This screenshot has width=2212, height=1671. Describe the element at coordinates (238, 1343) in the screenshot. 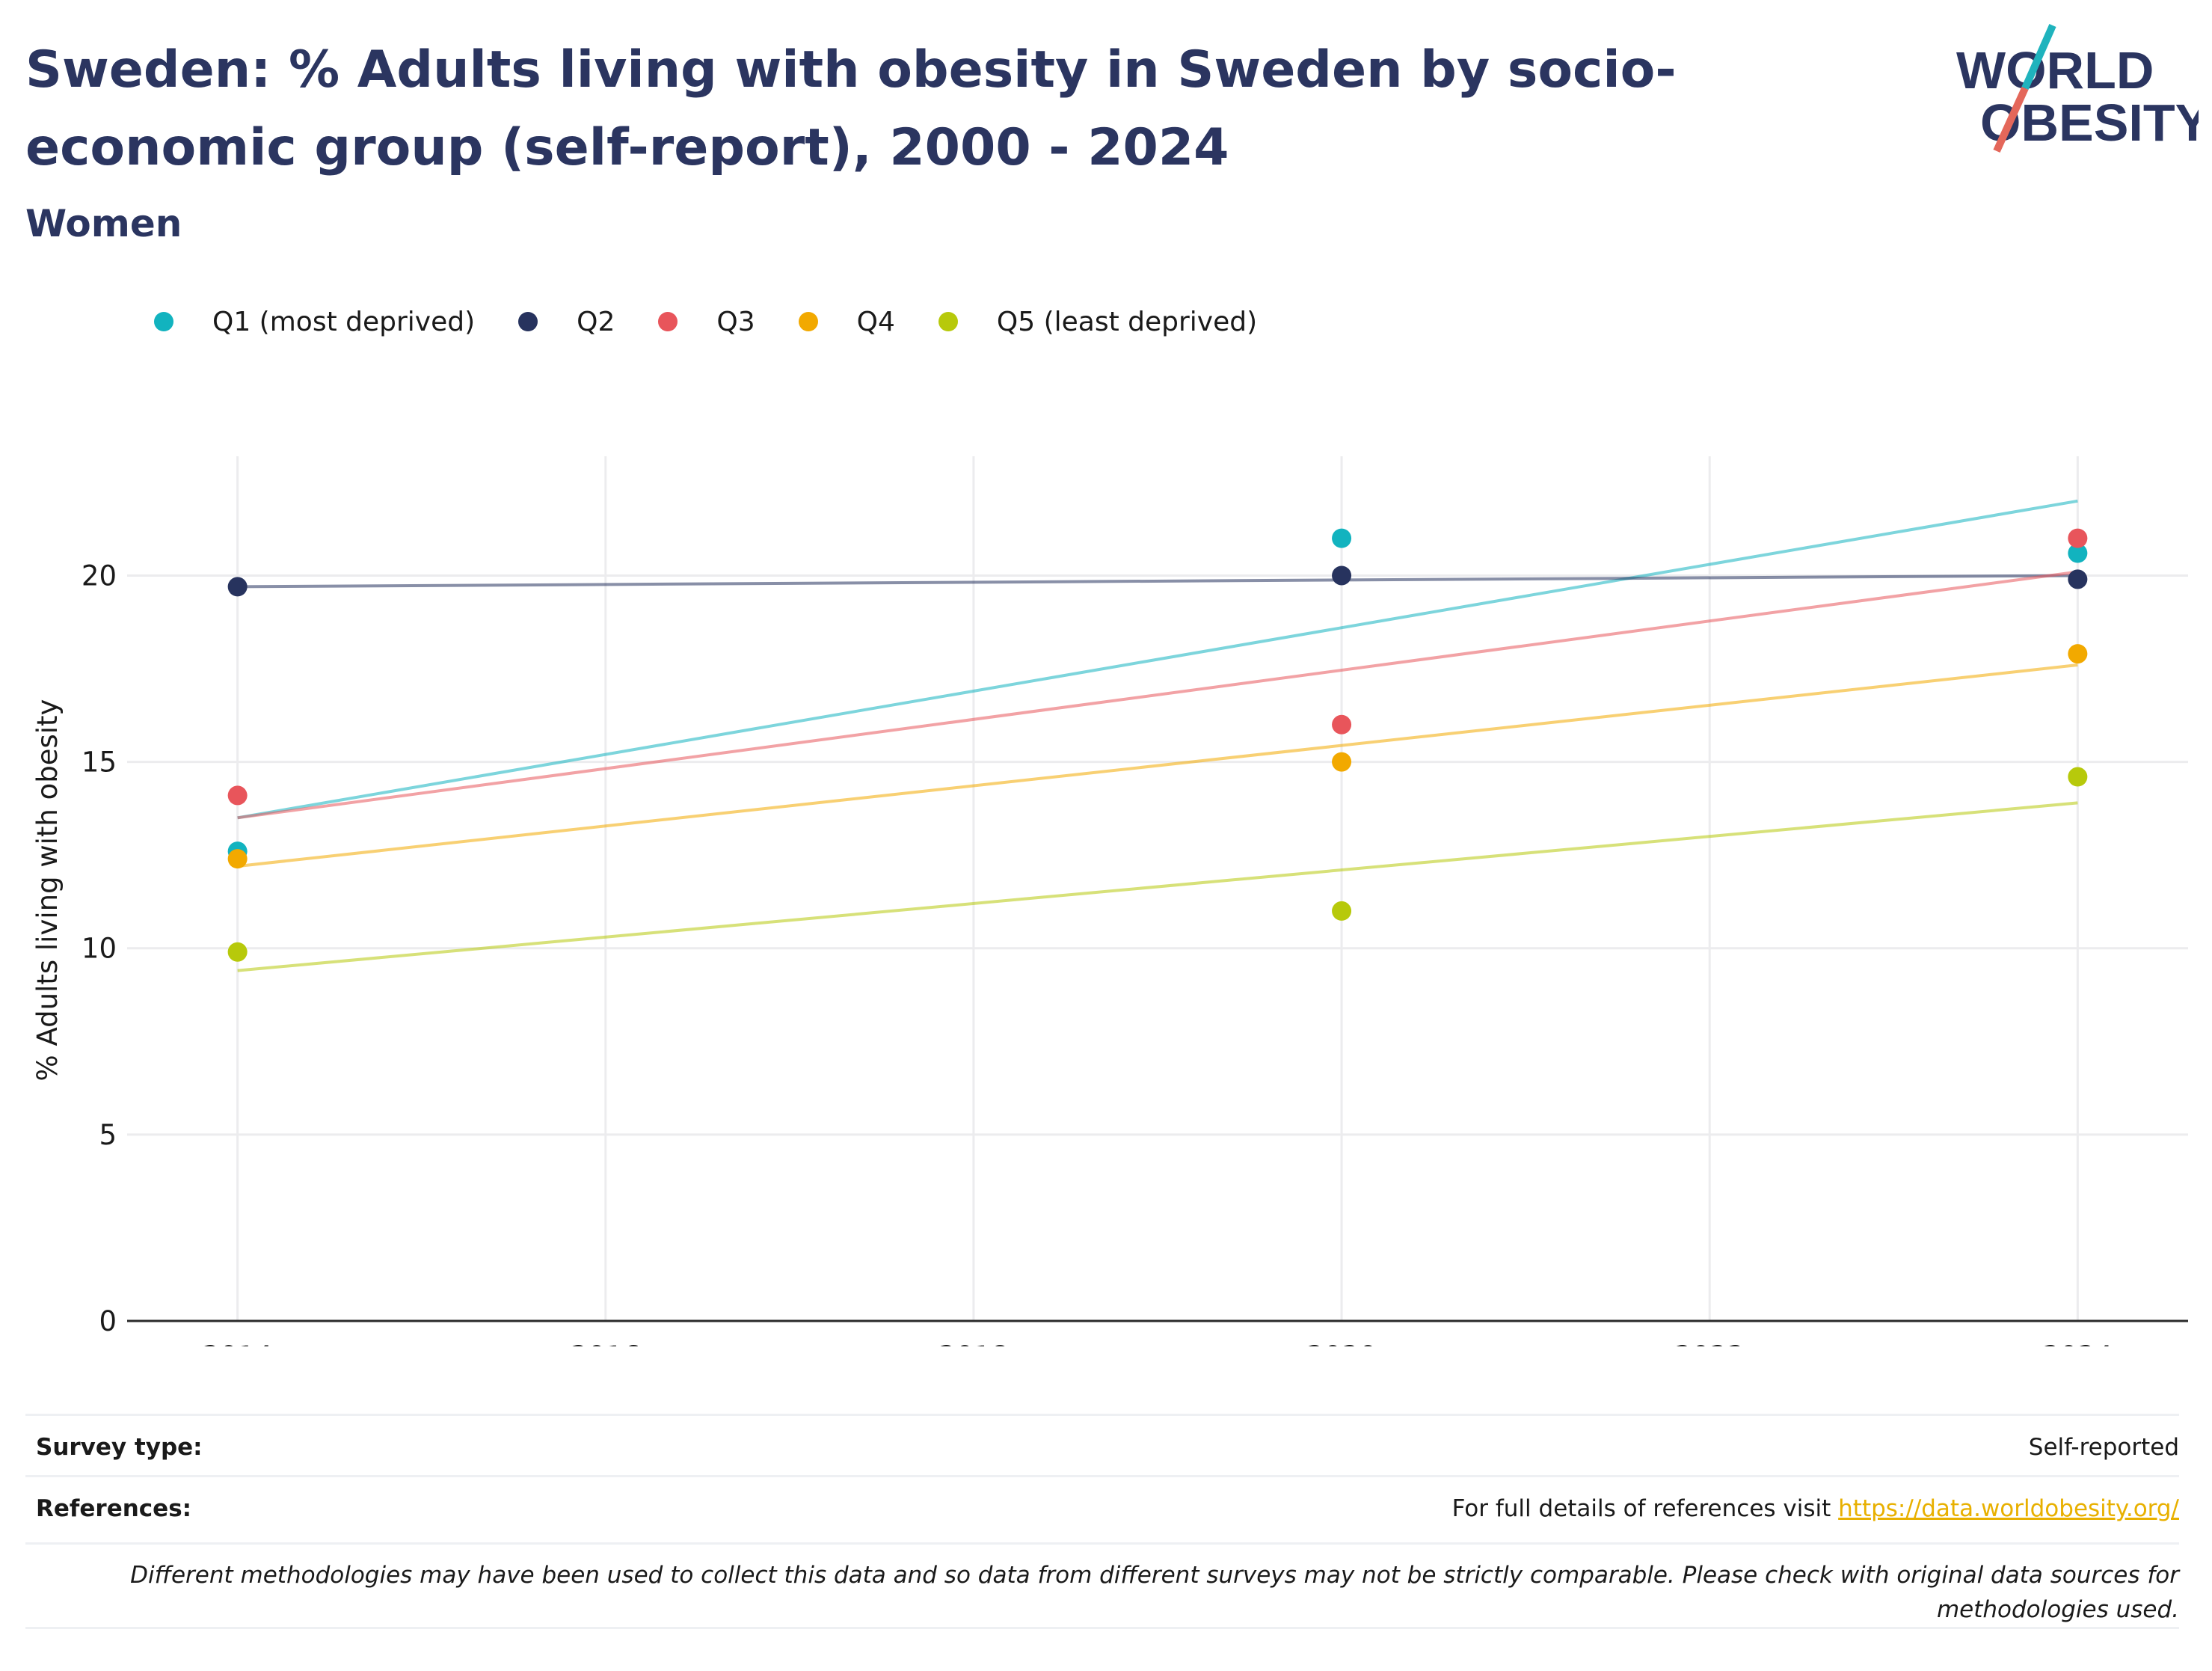

I see `x-tick-label: 2014` at that location.